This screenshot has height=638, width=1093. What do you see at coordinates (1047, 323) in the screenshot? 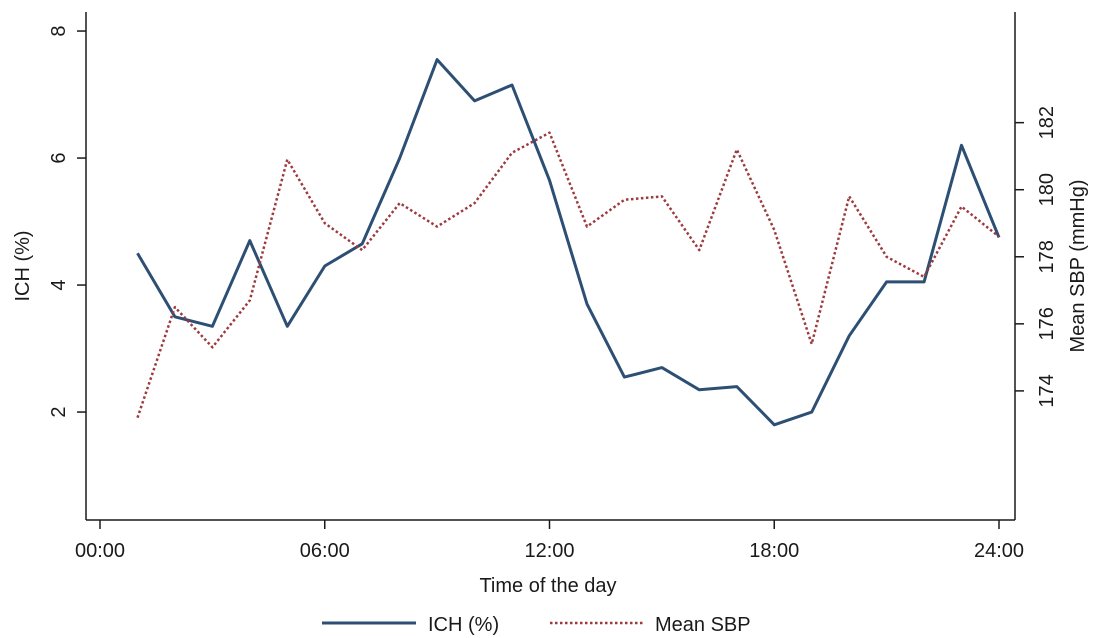
I see `right-y-tick-label: 176` at bounding box center [1047, 323].